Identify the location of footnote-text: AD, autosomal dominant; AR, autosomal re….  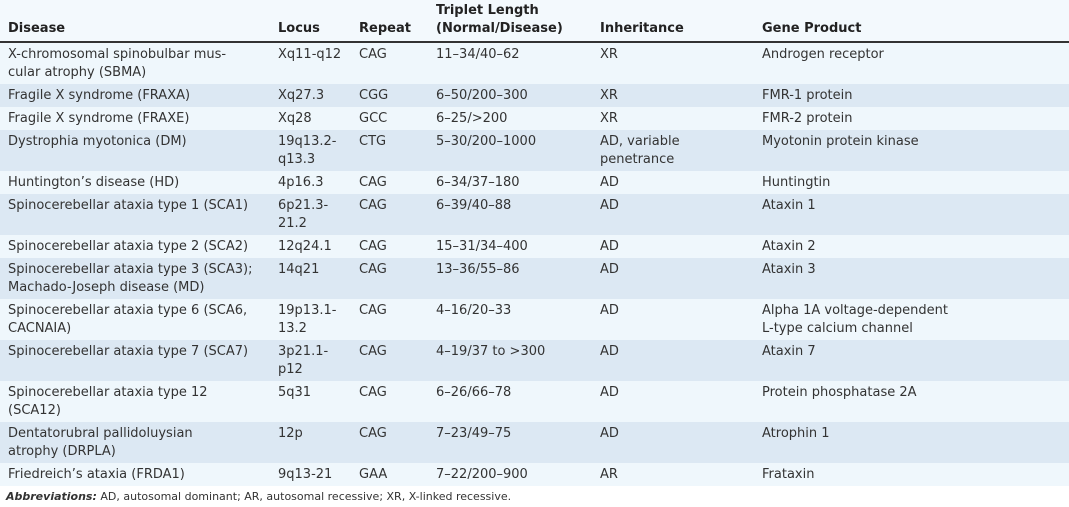
(304, 496).